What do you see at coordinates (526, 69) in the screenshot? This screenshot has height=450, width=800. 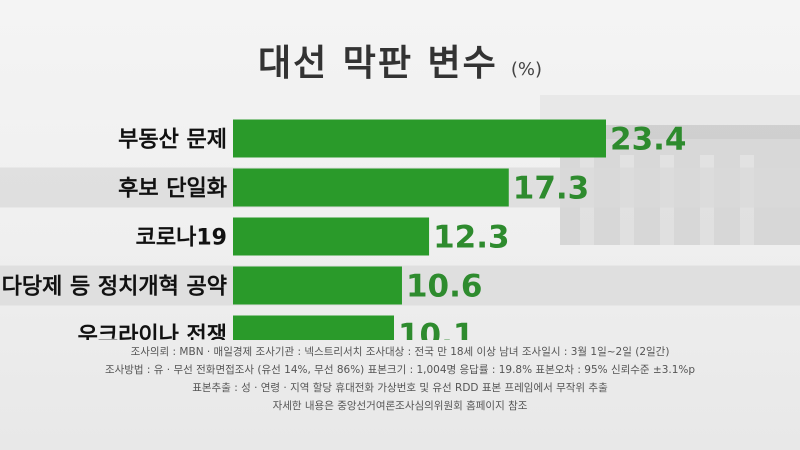 I see `chart-unit: (%)` at bounding box center [526, 69].